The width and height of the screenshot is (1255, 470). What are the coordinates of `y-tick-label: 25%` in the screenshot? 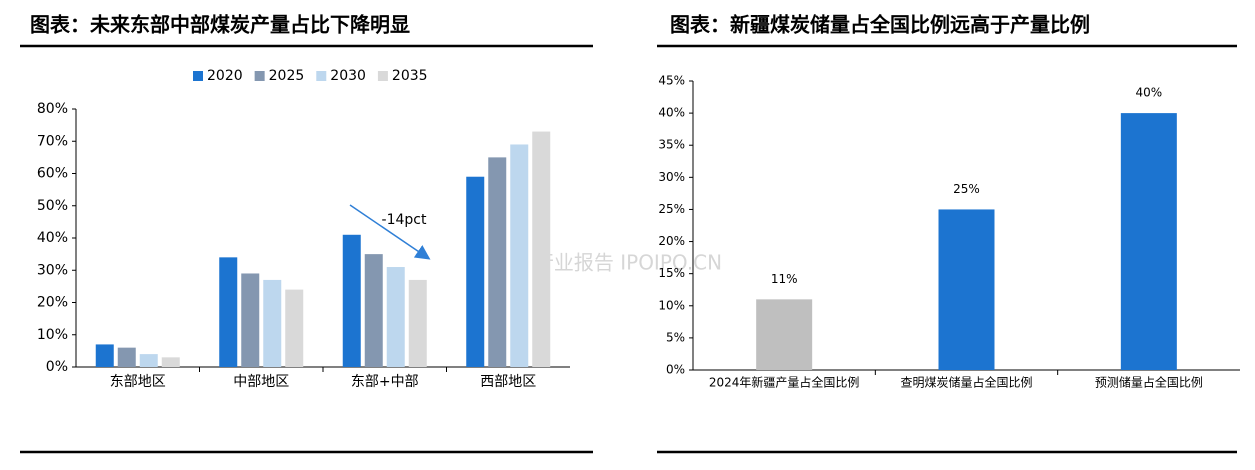 It's located at (671, 209).